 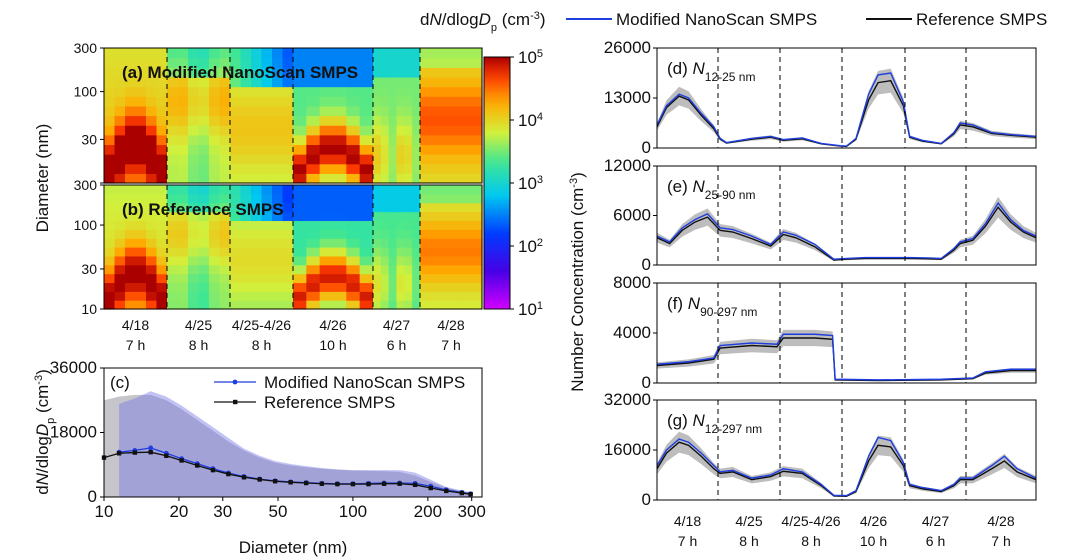 What do you see at coordinates (540, 180) in the screenshot?
I see `tick-exponent: 3` at bounding box center [540, 180].